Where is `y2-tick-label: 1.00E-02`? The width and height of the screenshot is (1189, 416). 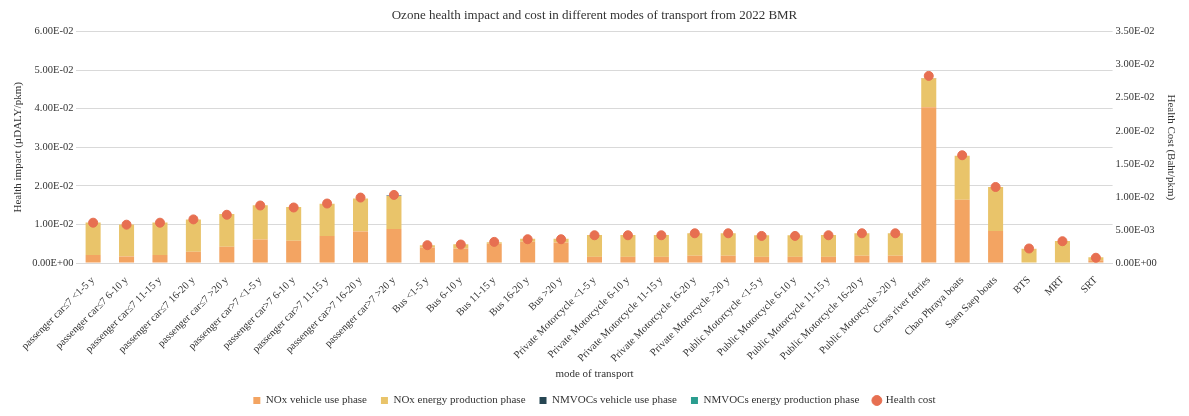 y2-tick-label: 1.00E-02 is located at coordinates (1135, 196).